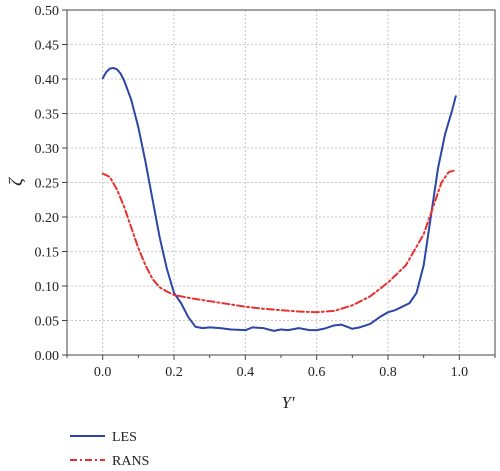 The width and height of the screenshot is (500, 471). What do you see at coordinates (47, 184) in the screenshot?
I see `y-tick-label: 0.25` at bounding box center [47, 184].